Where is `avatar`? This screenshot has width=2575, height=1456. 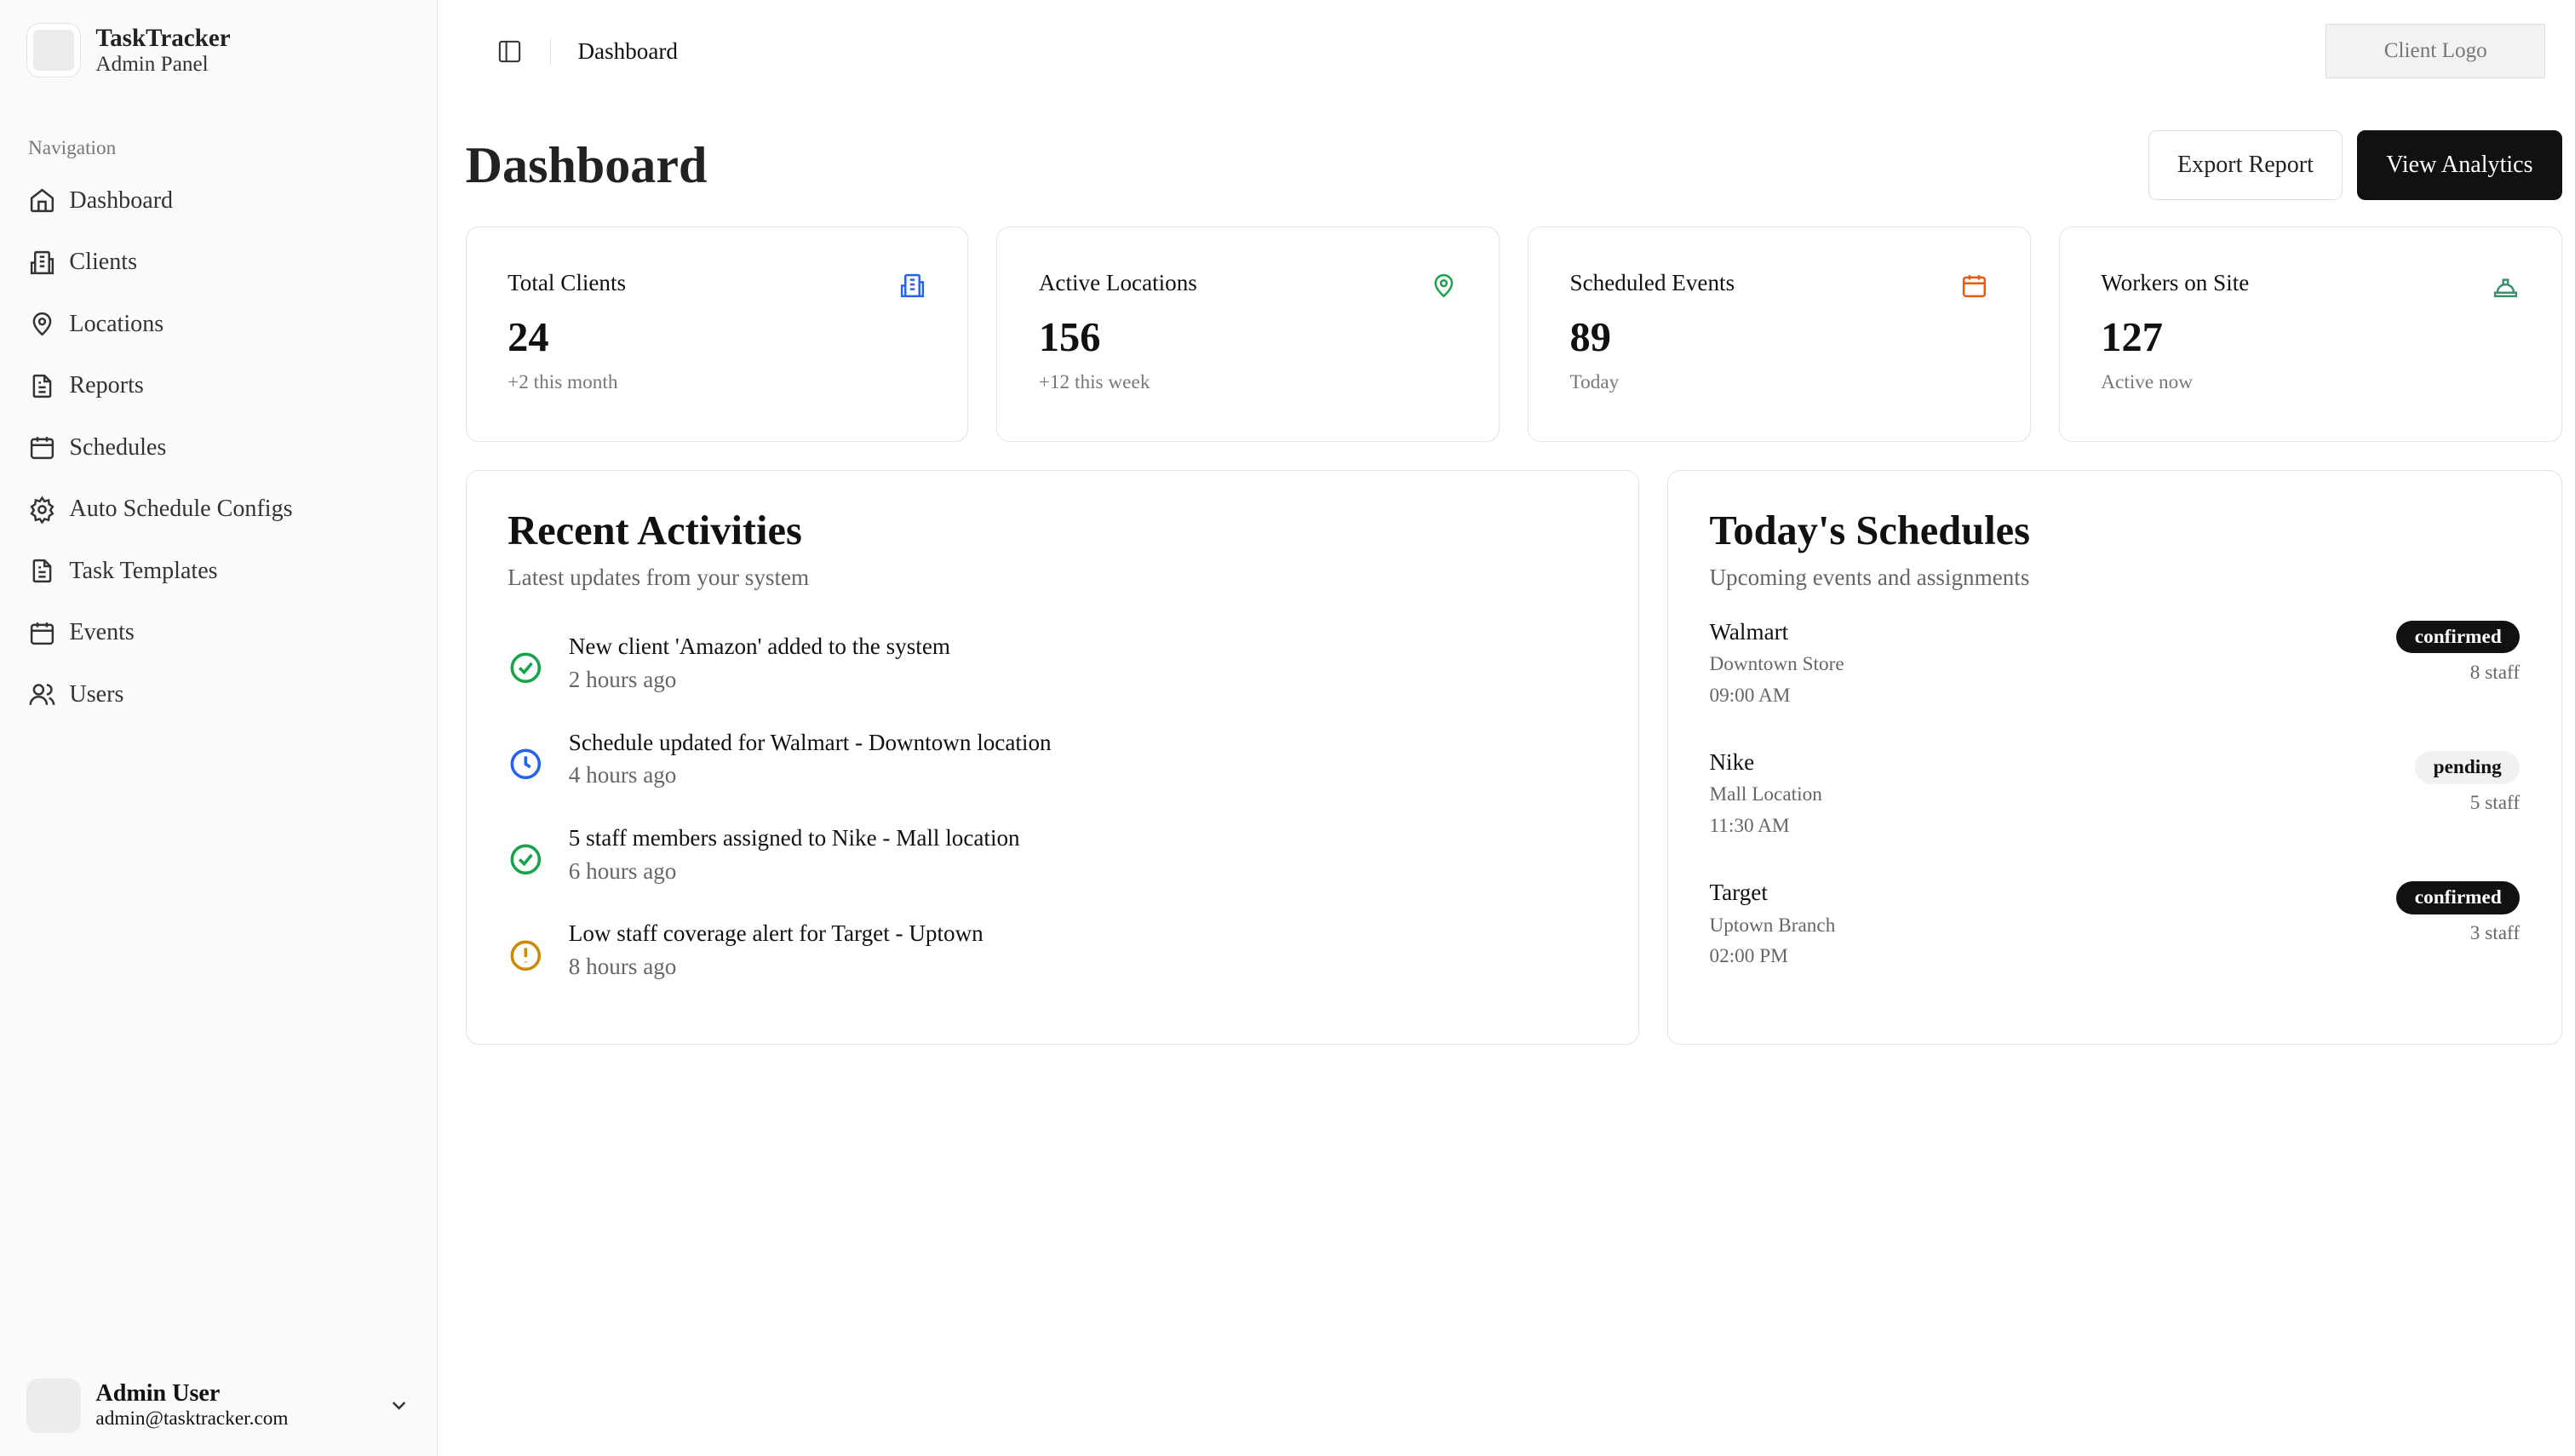
avatar is located at coordinates (53, 1405).